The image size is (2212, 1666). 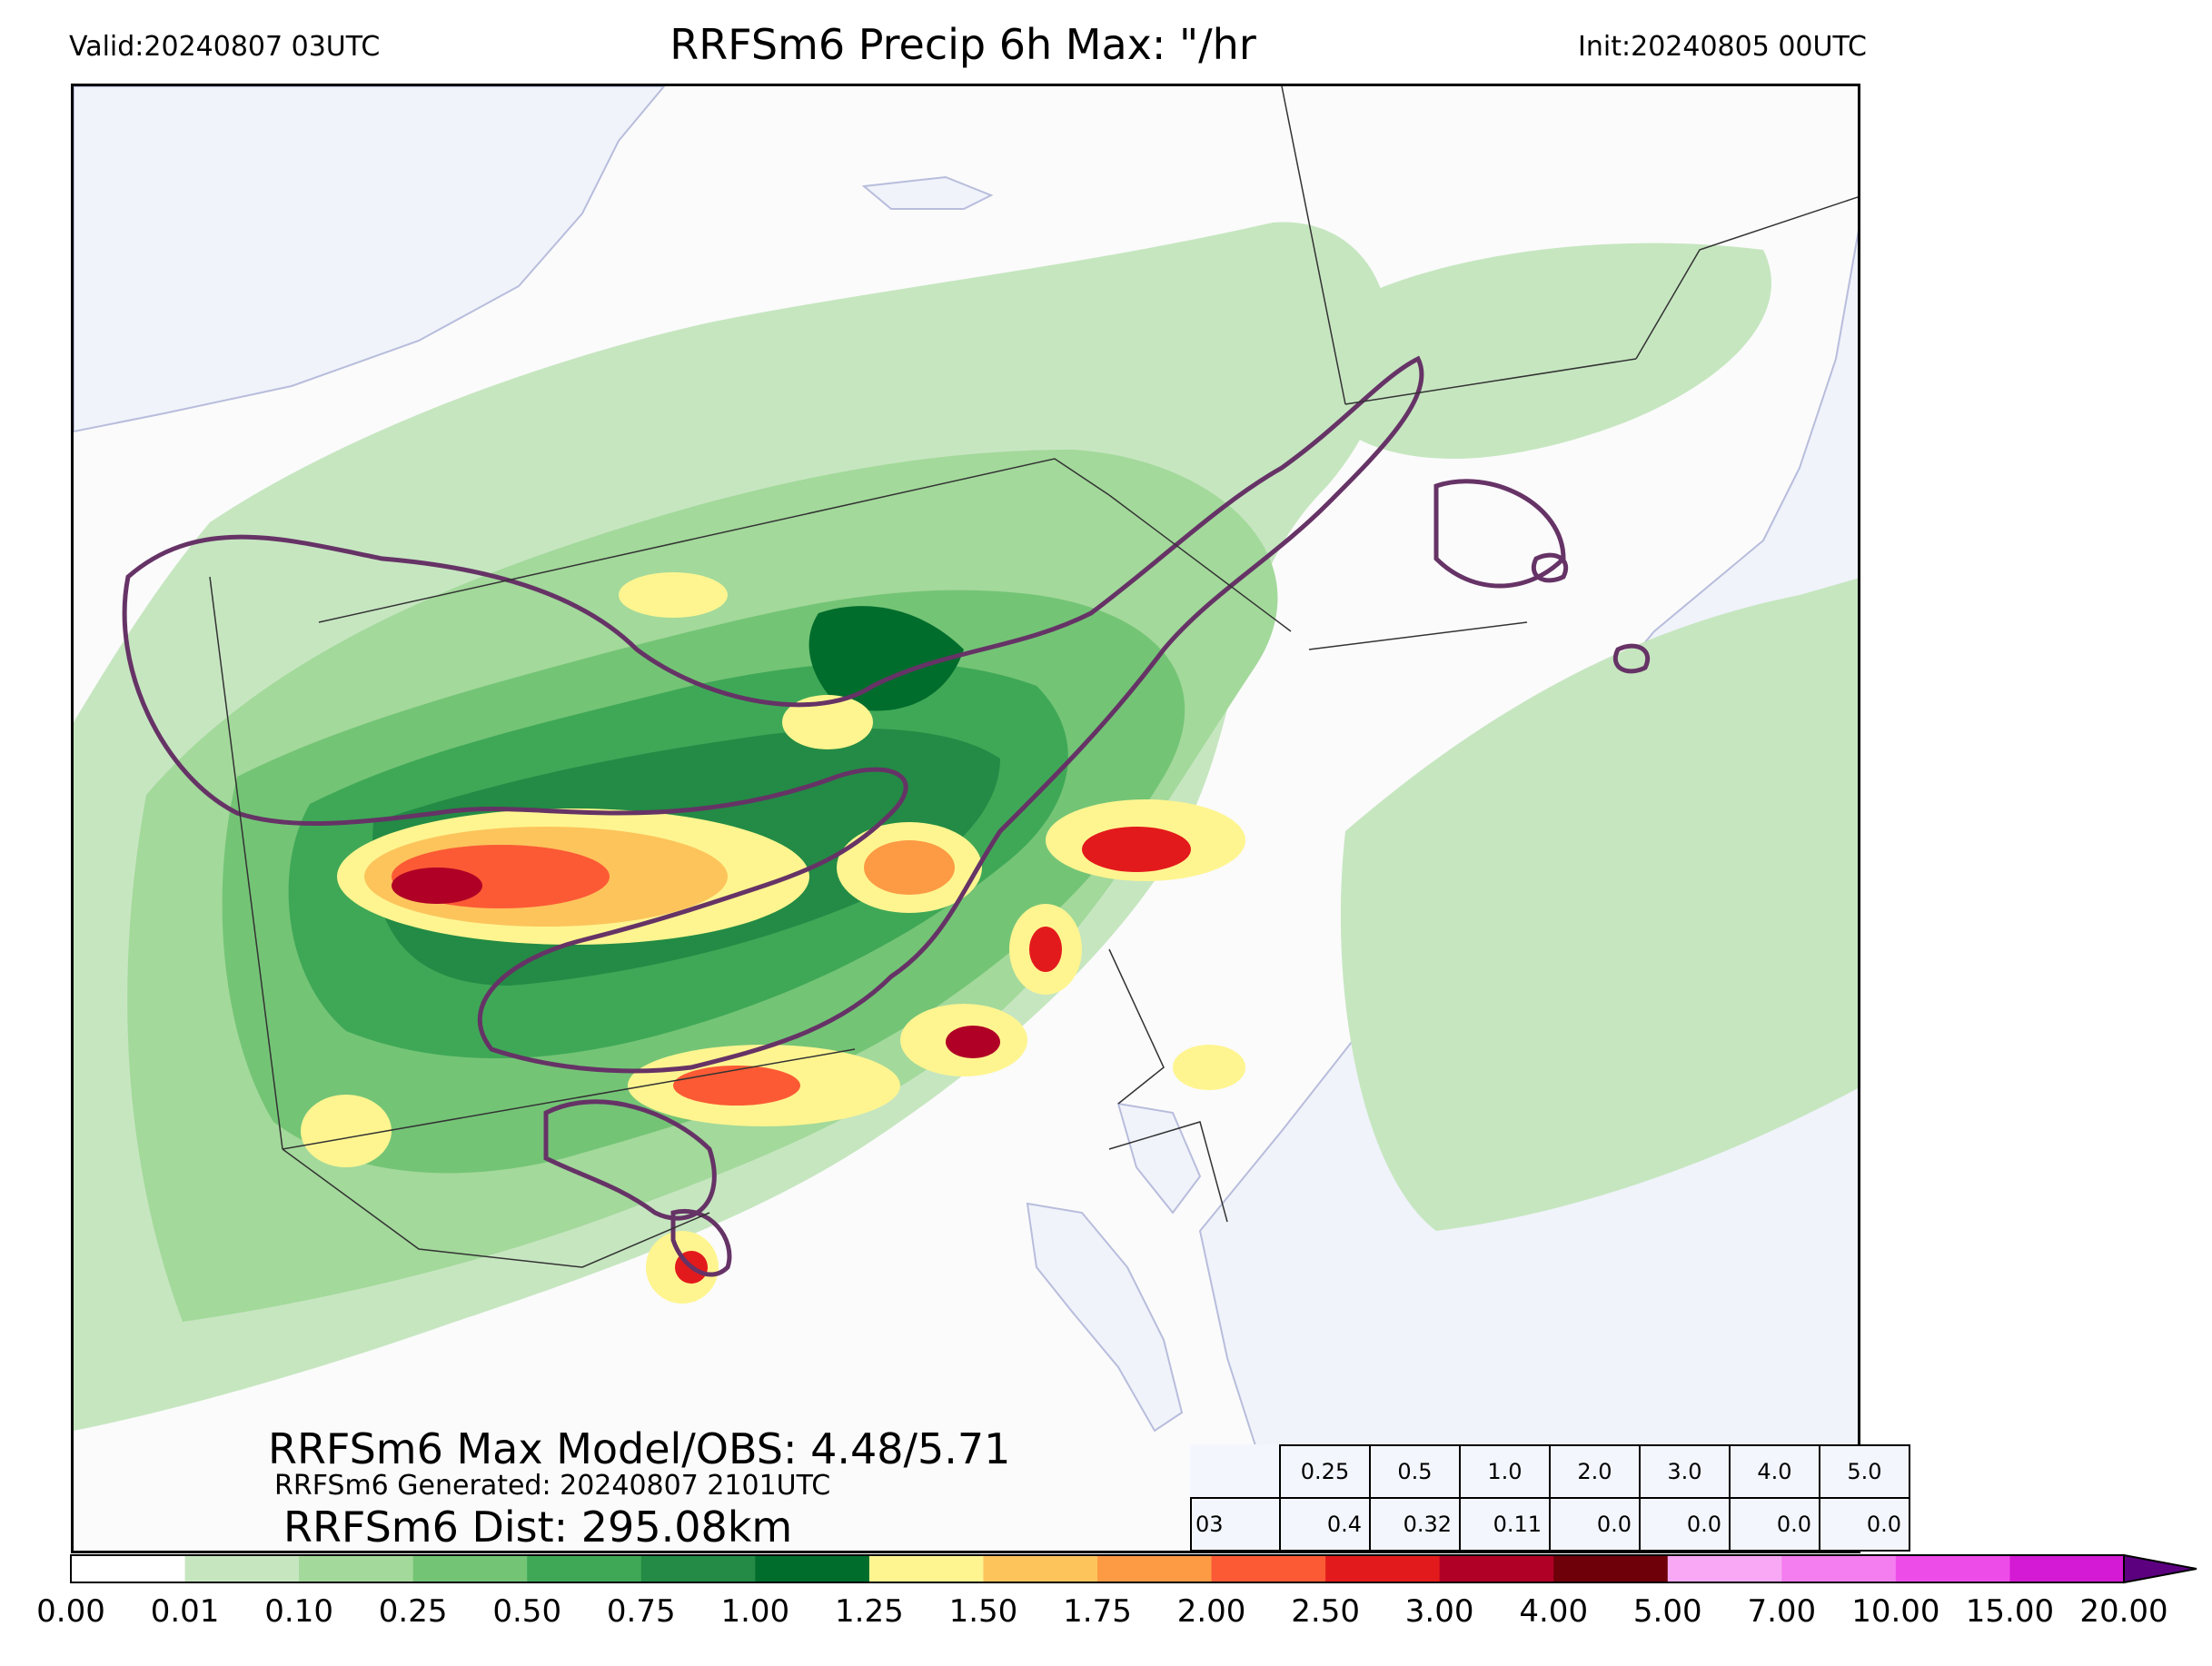 I want to click on precip-area-light-northeast, so click(x=1549, y=351).